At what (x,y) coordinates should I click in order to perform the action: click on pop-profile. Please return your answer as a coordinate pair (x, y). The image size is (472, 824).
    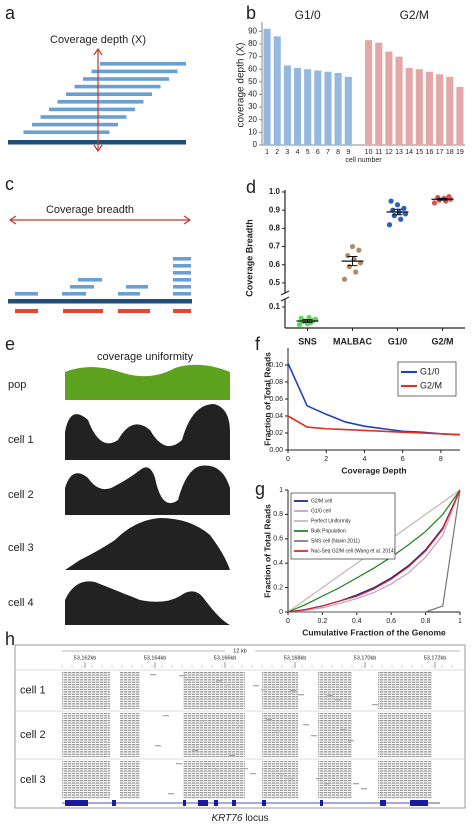
    Looking at the image, I should click on (147, 382).